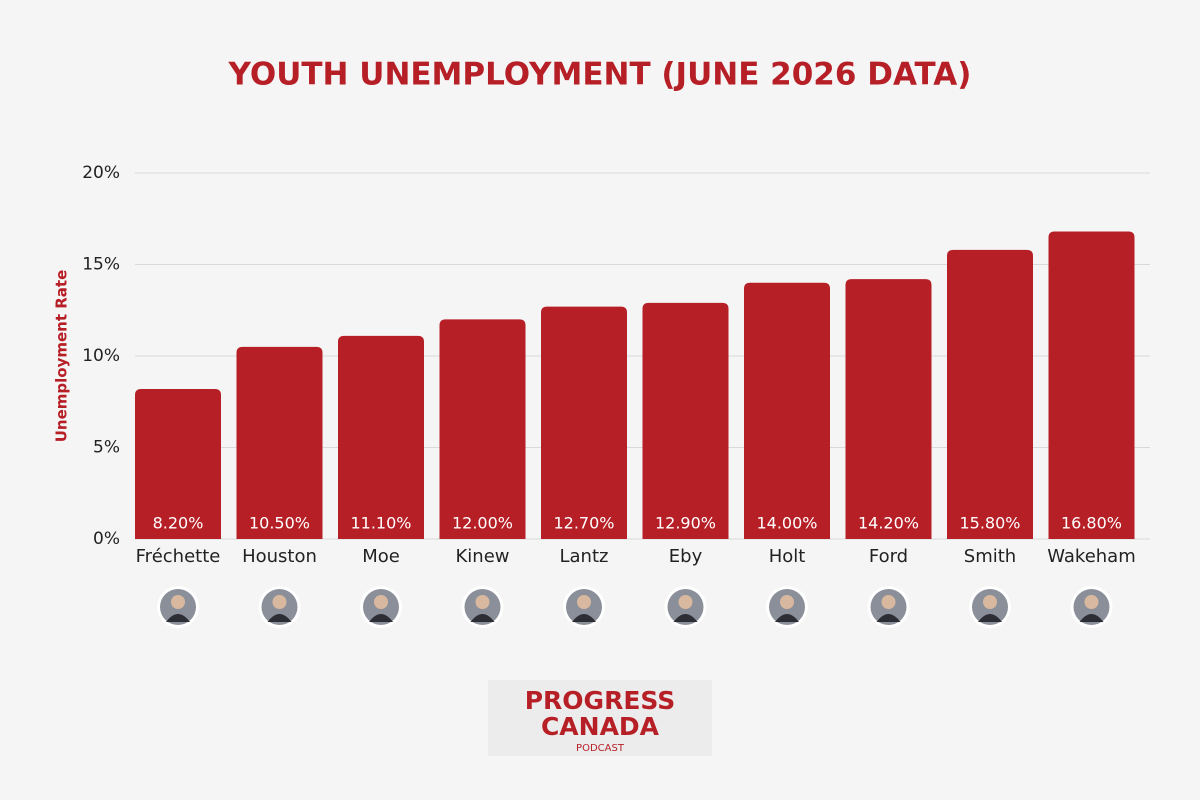 This screenshot has height=800, width=1200. I want to click on y-tick-label: 10%, so click(101, 356).